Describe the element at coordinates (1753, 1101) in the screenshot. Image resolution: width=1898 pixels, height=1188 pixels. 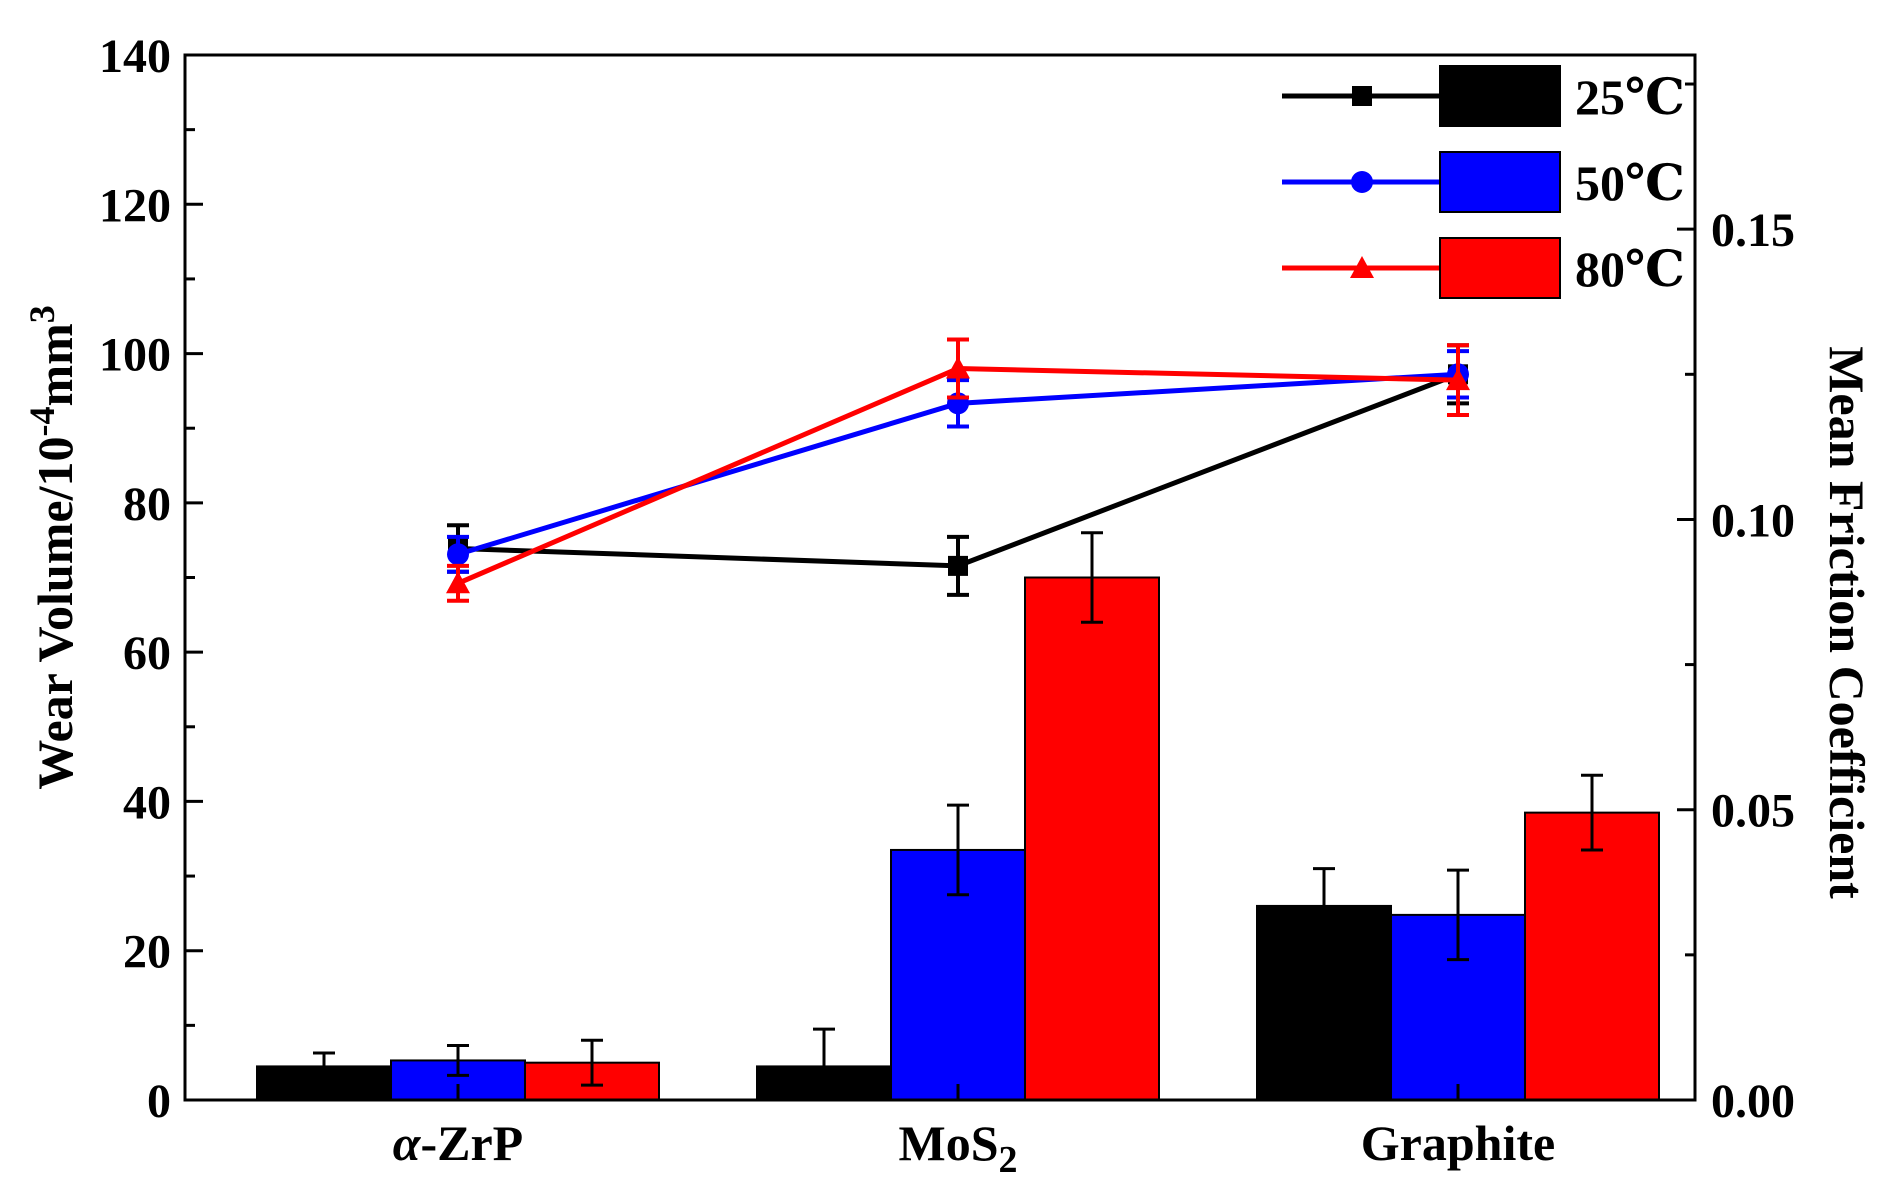
I see `right-tick-label-0: 0.00` at that location.